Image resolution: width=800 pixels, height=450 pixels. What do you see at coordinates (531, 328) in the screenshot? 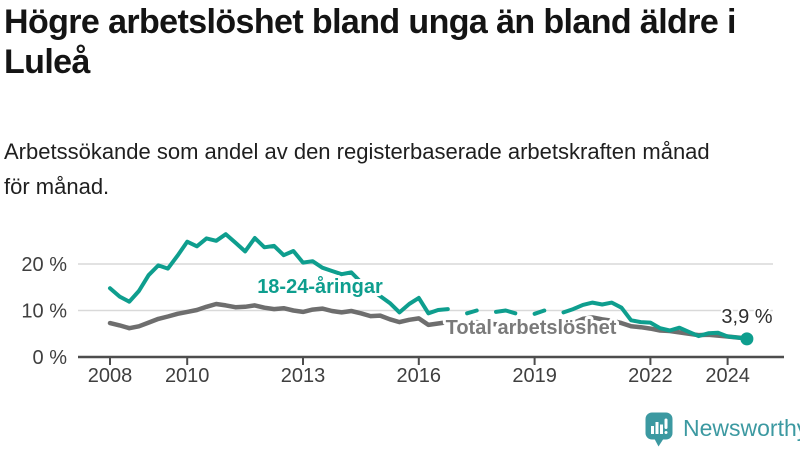
I see `total-series-label: Total arbetslöshet` at bounding box center [531, 328].